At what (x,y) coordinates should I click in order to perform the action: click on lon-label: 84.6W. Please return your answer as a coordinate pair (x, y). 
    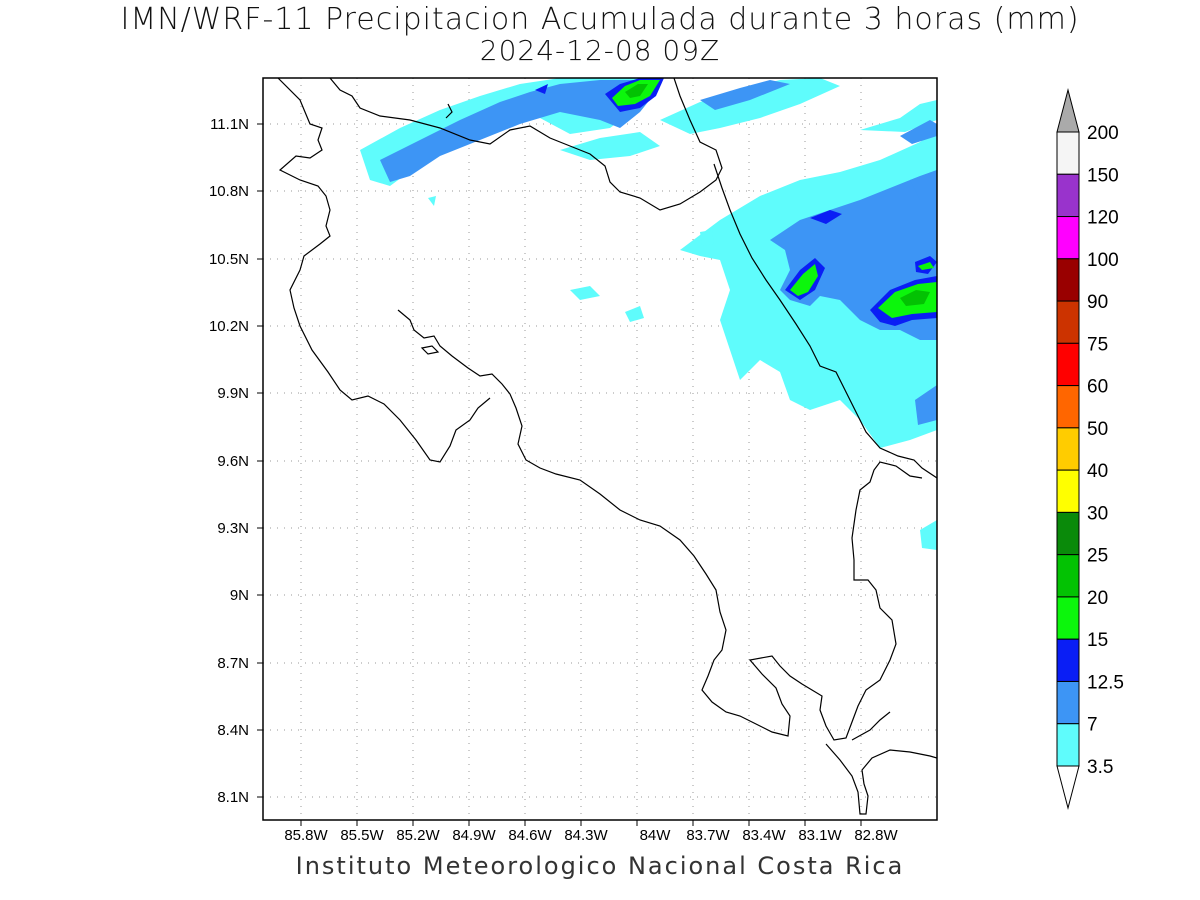
    Looking at the image, I should click on (530, 835).